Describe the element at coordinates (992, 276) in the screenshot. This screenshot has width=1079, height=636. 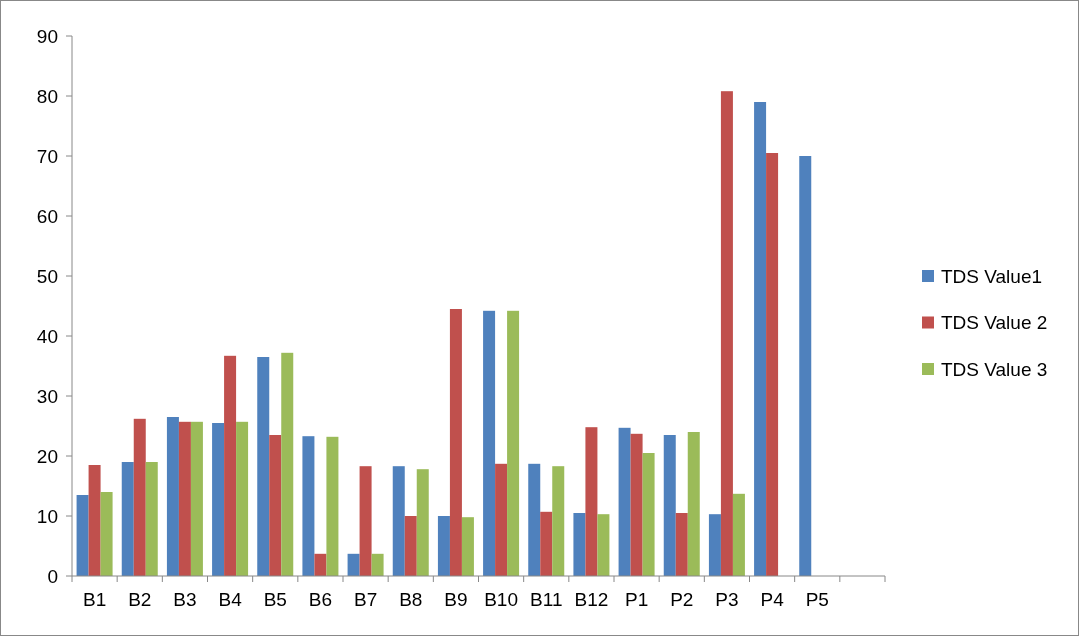
I see `legend-label: TDS Value1` at that location.